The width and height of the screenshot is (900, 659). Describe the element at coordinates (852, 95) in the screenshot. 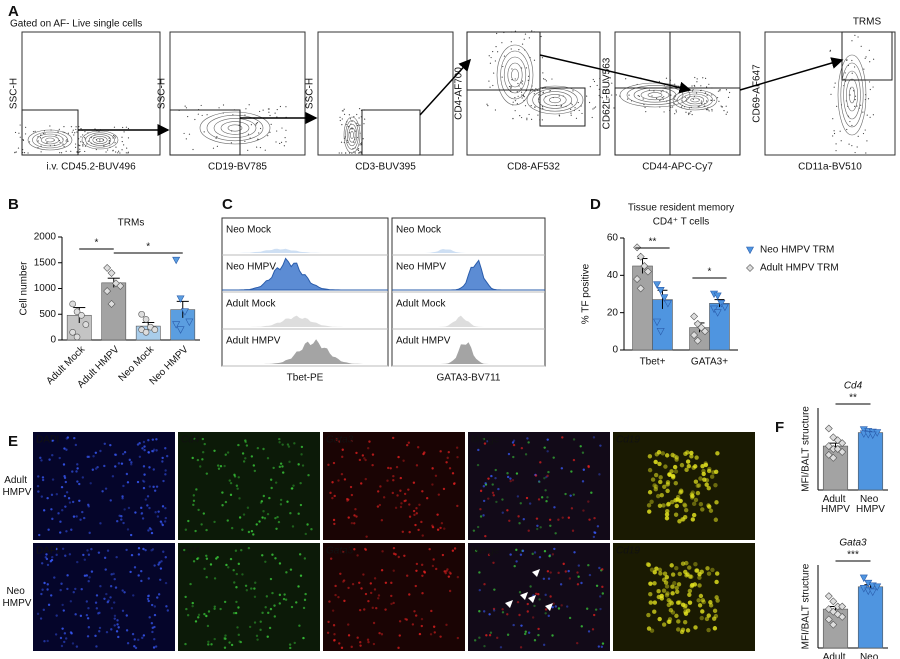

I see `contour` at that location.